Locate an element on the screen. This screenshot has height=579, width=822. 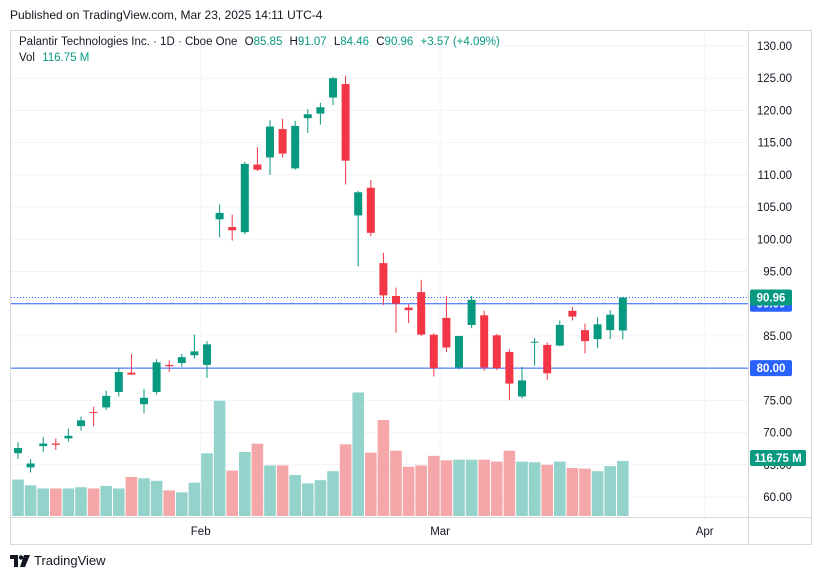
current-price-tag-label: 90.96 is located at coordinates (771, 299).